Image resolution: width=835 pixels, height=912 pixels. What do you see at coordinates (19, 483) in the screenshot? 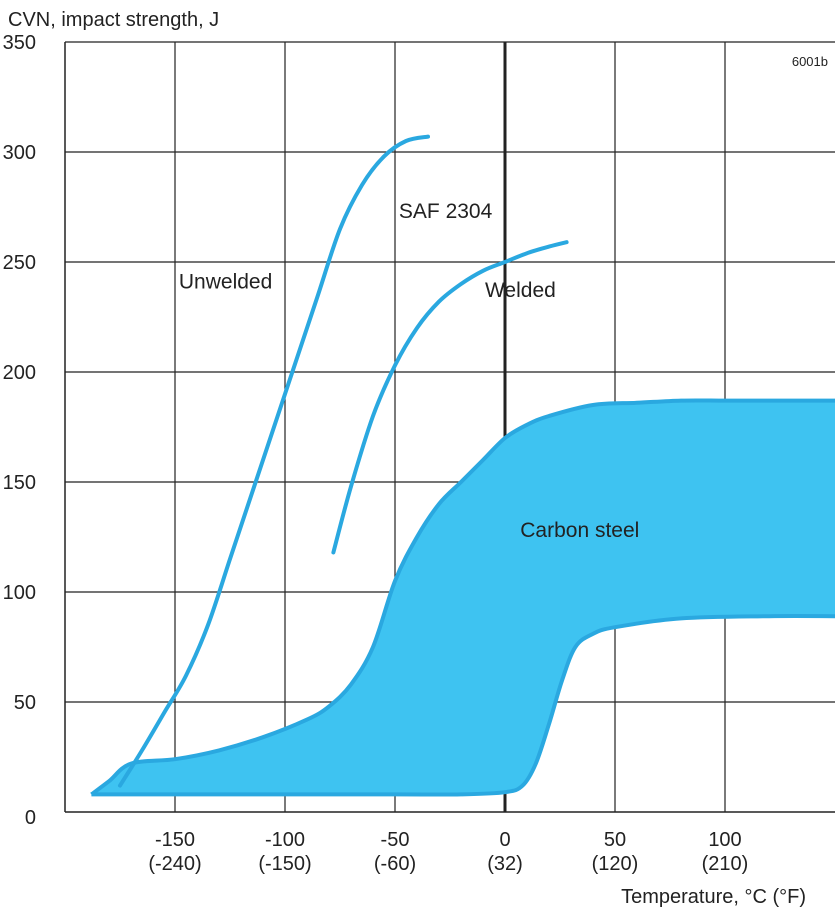
I see `y-tick-label: 150` at bounding box center [19, 483].